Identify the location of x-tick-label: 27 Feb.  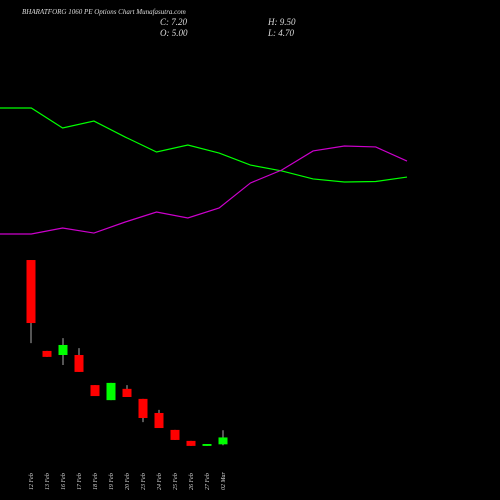
(208, 481).